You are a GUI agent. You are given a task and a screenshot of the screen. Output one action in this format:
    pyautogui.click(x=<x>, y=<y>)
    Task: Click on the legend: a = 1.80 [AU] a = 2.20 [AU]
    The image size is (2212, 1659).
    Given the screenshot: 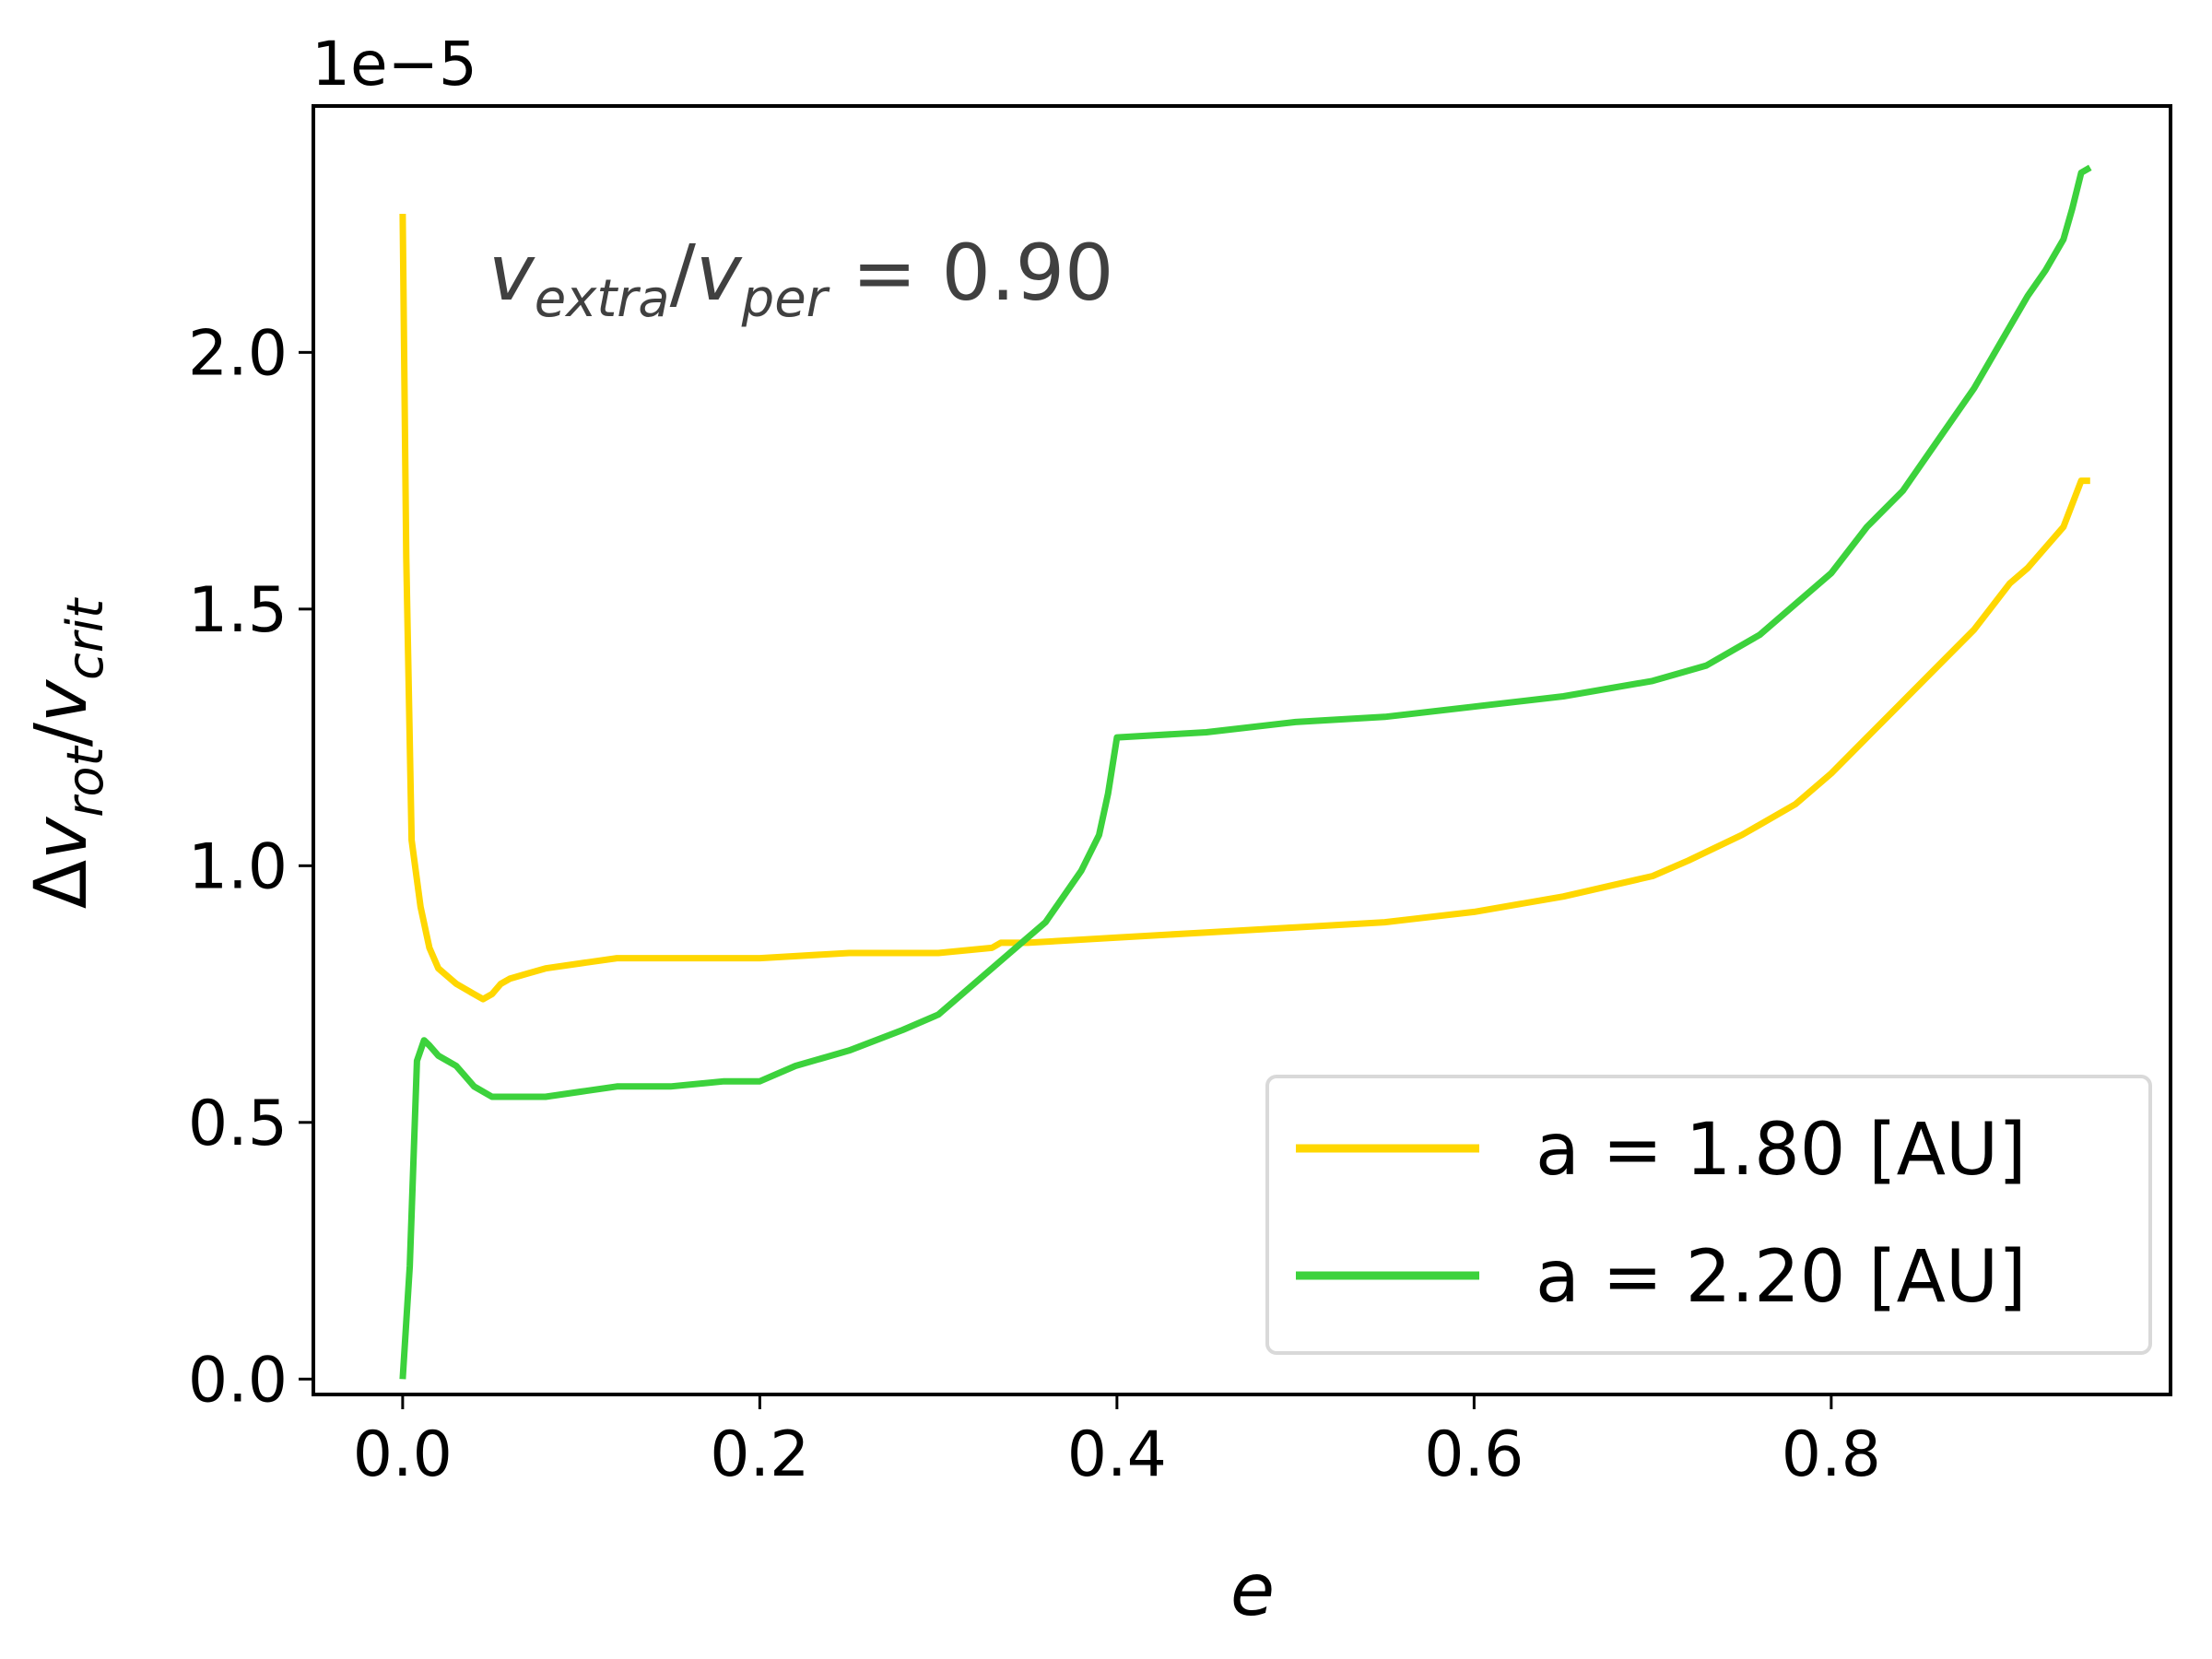 What is the action you would take?
    pyautogui.click(x=1708, y=1215)
    